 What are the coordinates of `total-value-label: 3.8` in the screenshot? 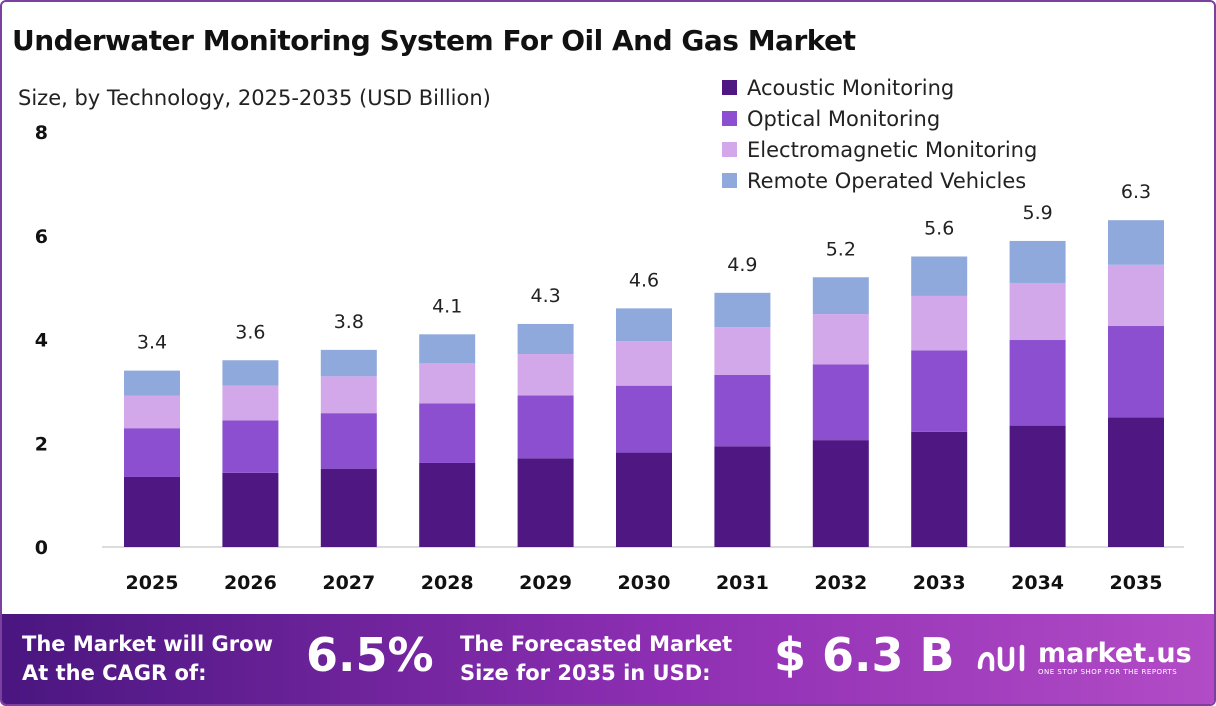 It's located at (349, 322).